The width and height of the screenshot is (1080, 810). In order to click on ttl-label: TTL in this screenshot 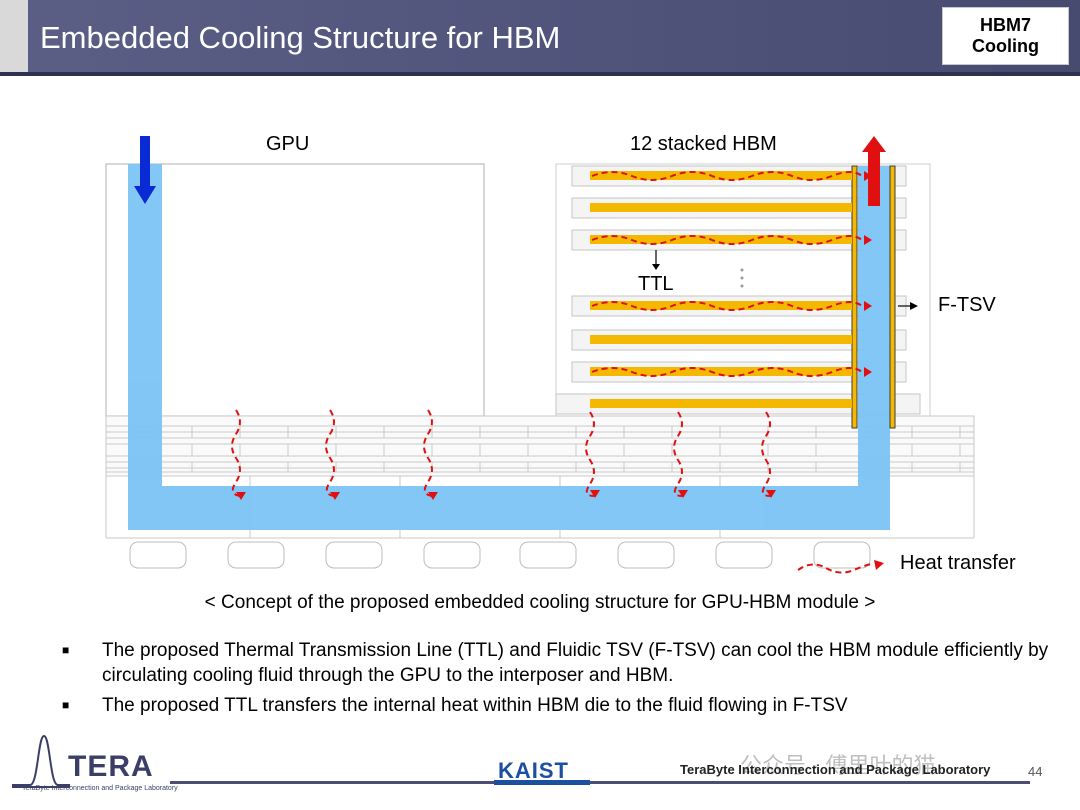, I will do `click(656, 284)`.